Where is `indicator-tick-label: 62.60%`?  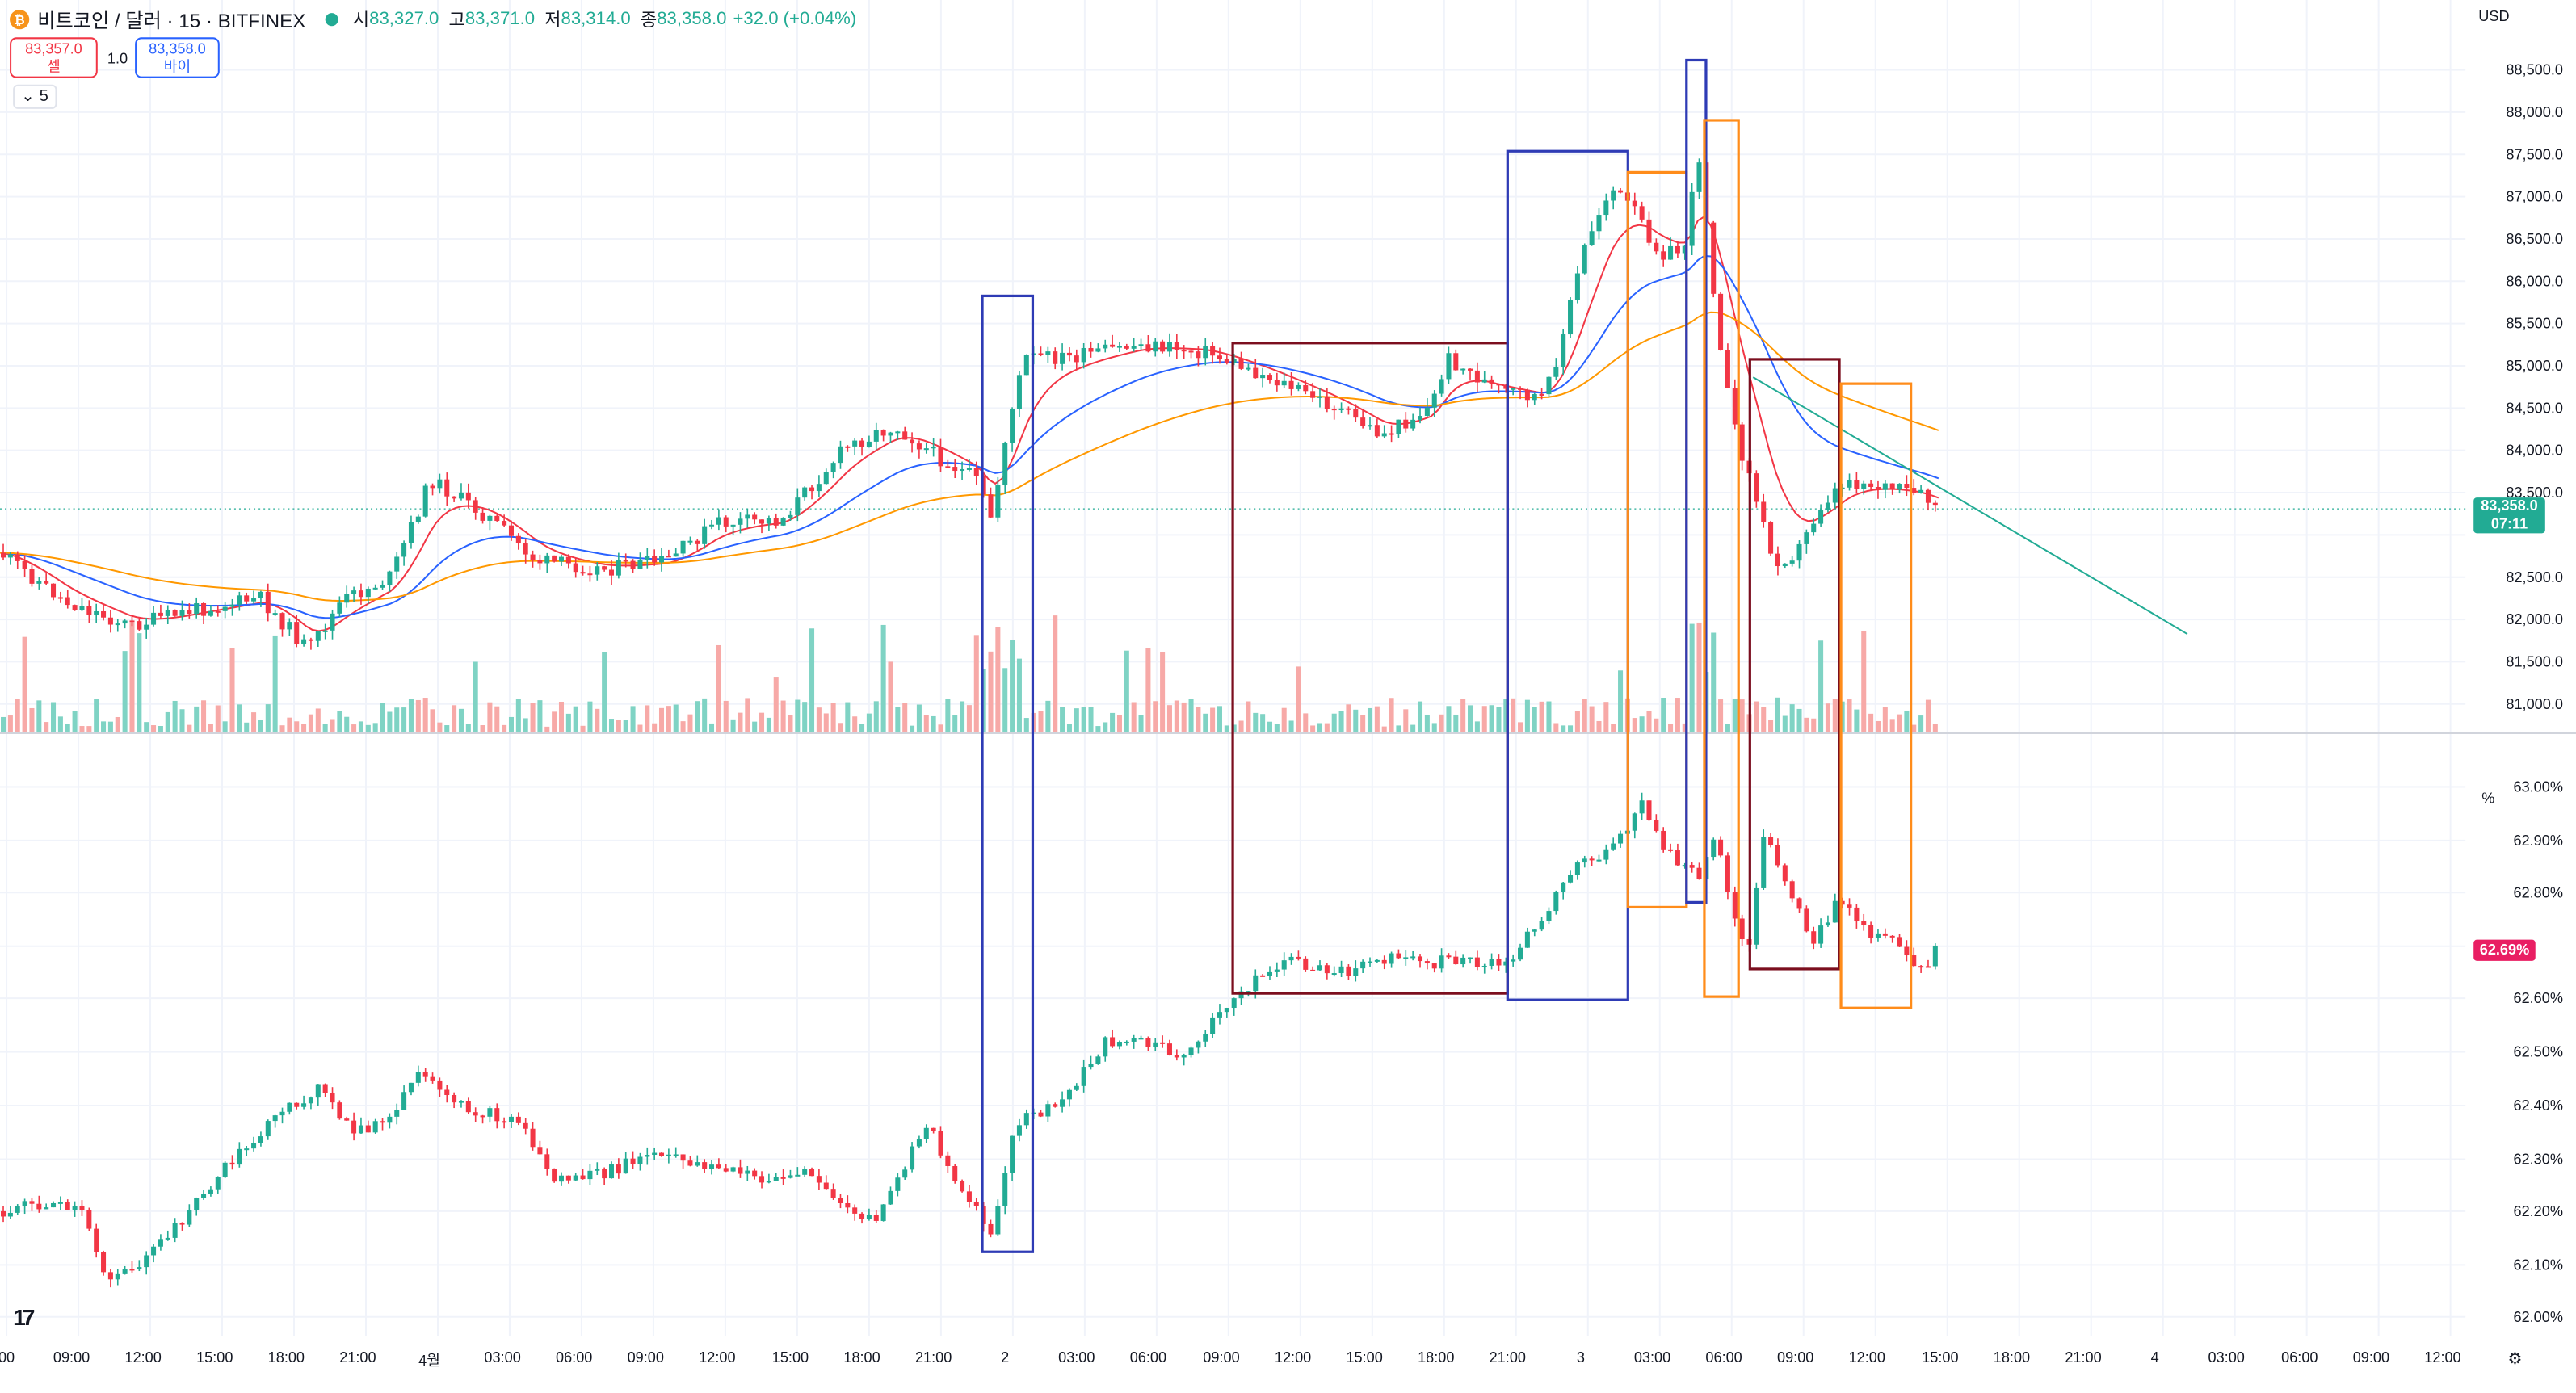
indicator-tick-label: 62.60% is located at coordinates (2538, 998).